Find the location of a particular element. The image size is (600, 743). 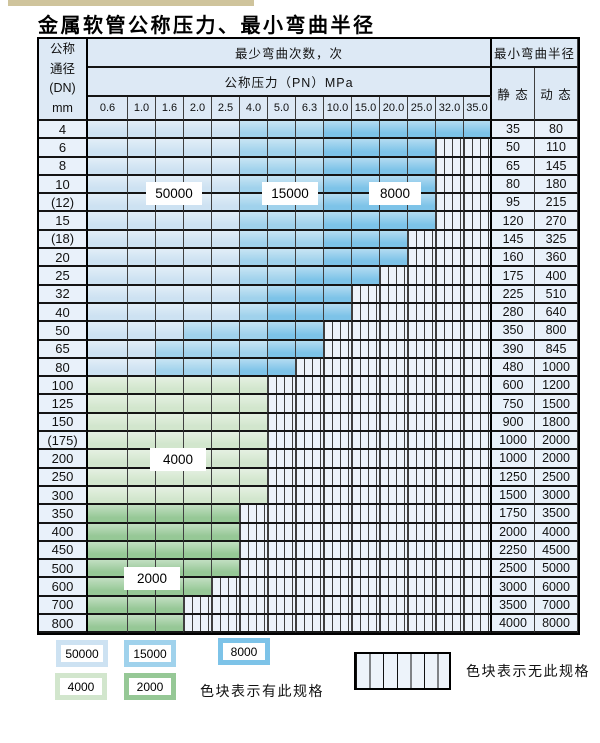

dynamic-radius-value: 800 is located at coordinates (556, 331).